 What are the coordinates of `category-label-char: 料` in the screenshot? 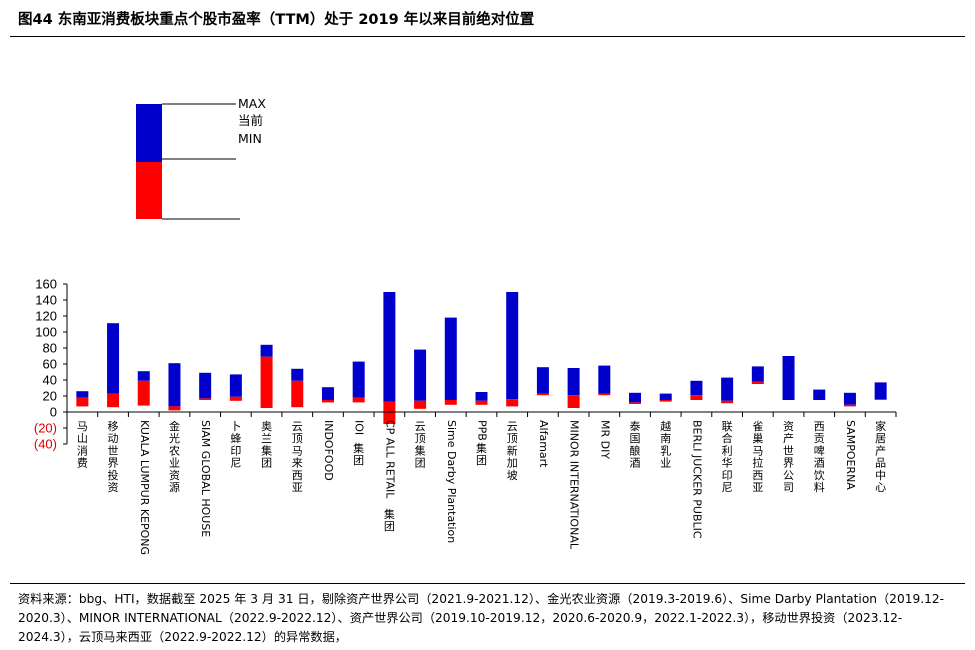 It's located at (819, 487).